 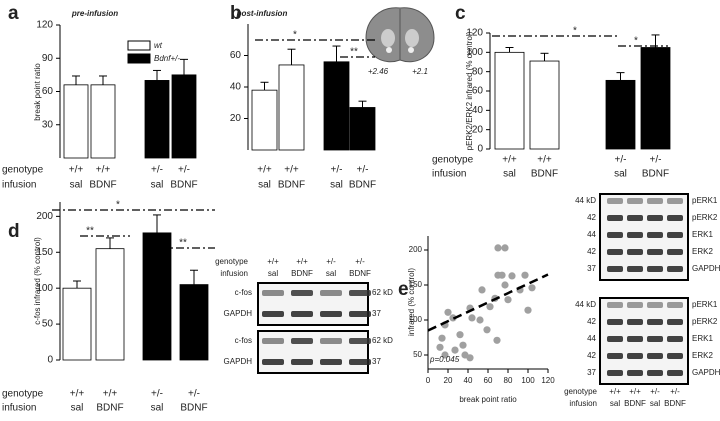 What do you see at coordinates (528, 380) in the screenshot?
I see `x-tick-label: 100` at bounding box center [528, 380].